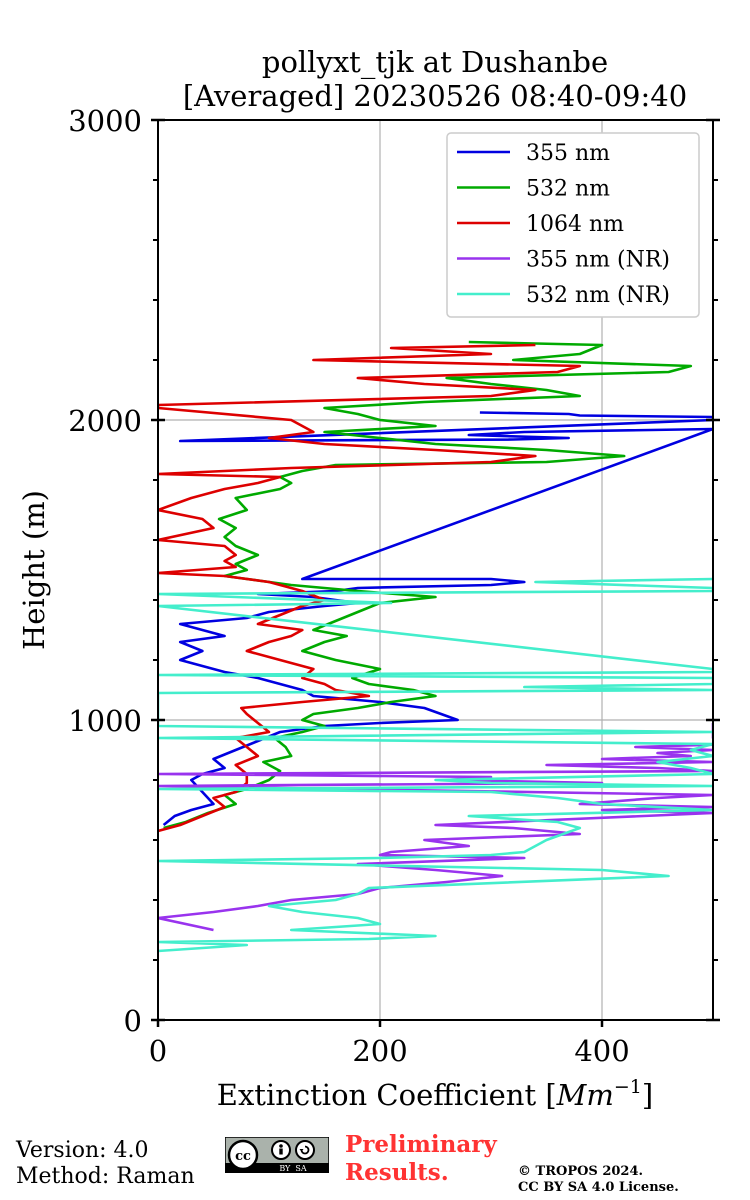 The height and width of the screenshot is (1200, 750). I want to click on copyright-notice: © TROPOS 2024. CC BY SA 4.0 License., so click(598, 1180).